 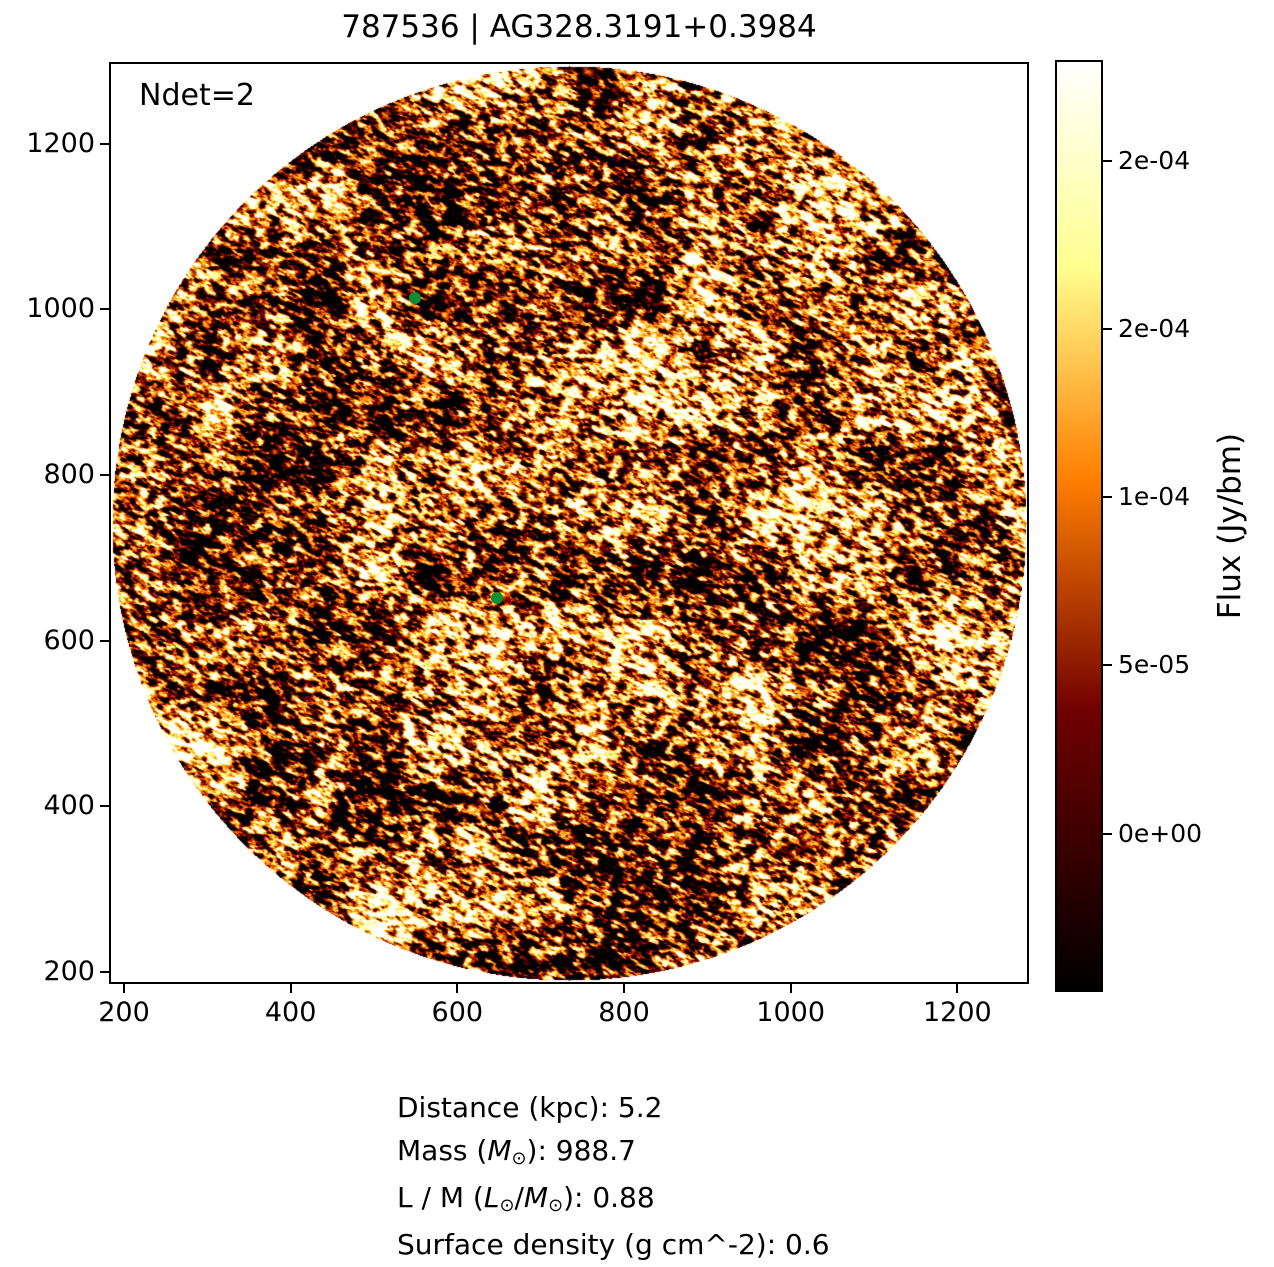 I want to click on y-tick-label: 600, so click(x=69, y=640).